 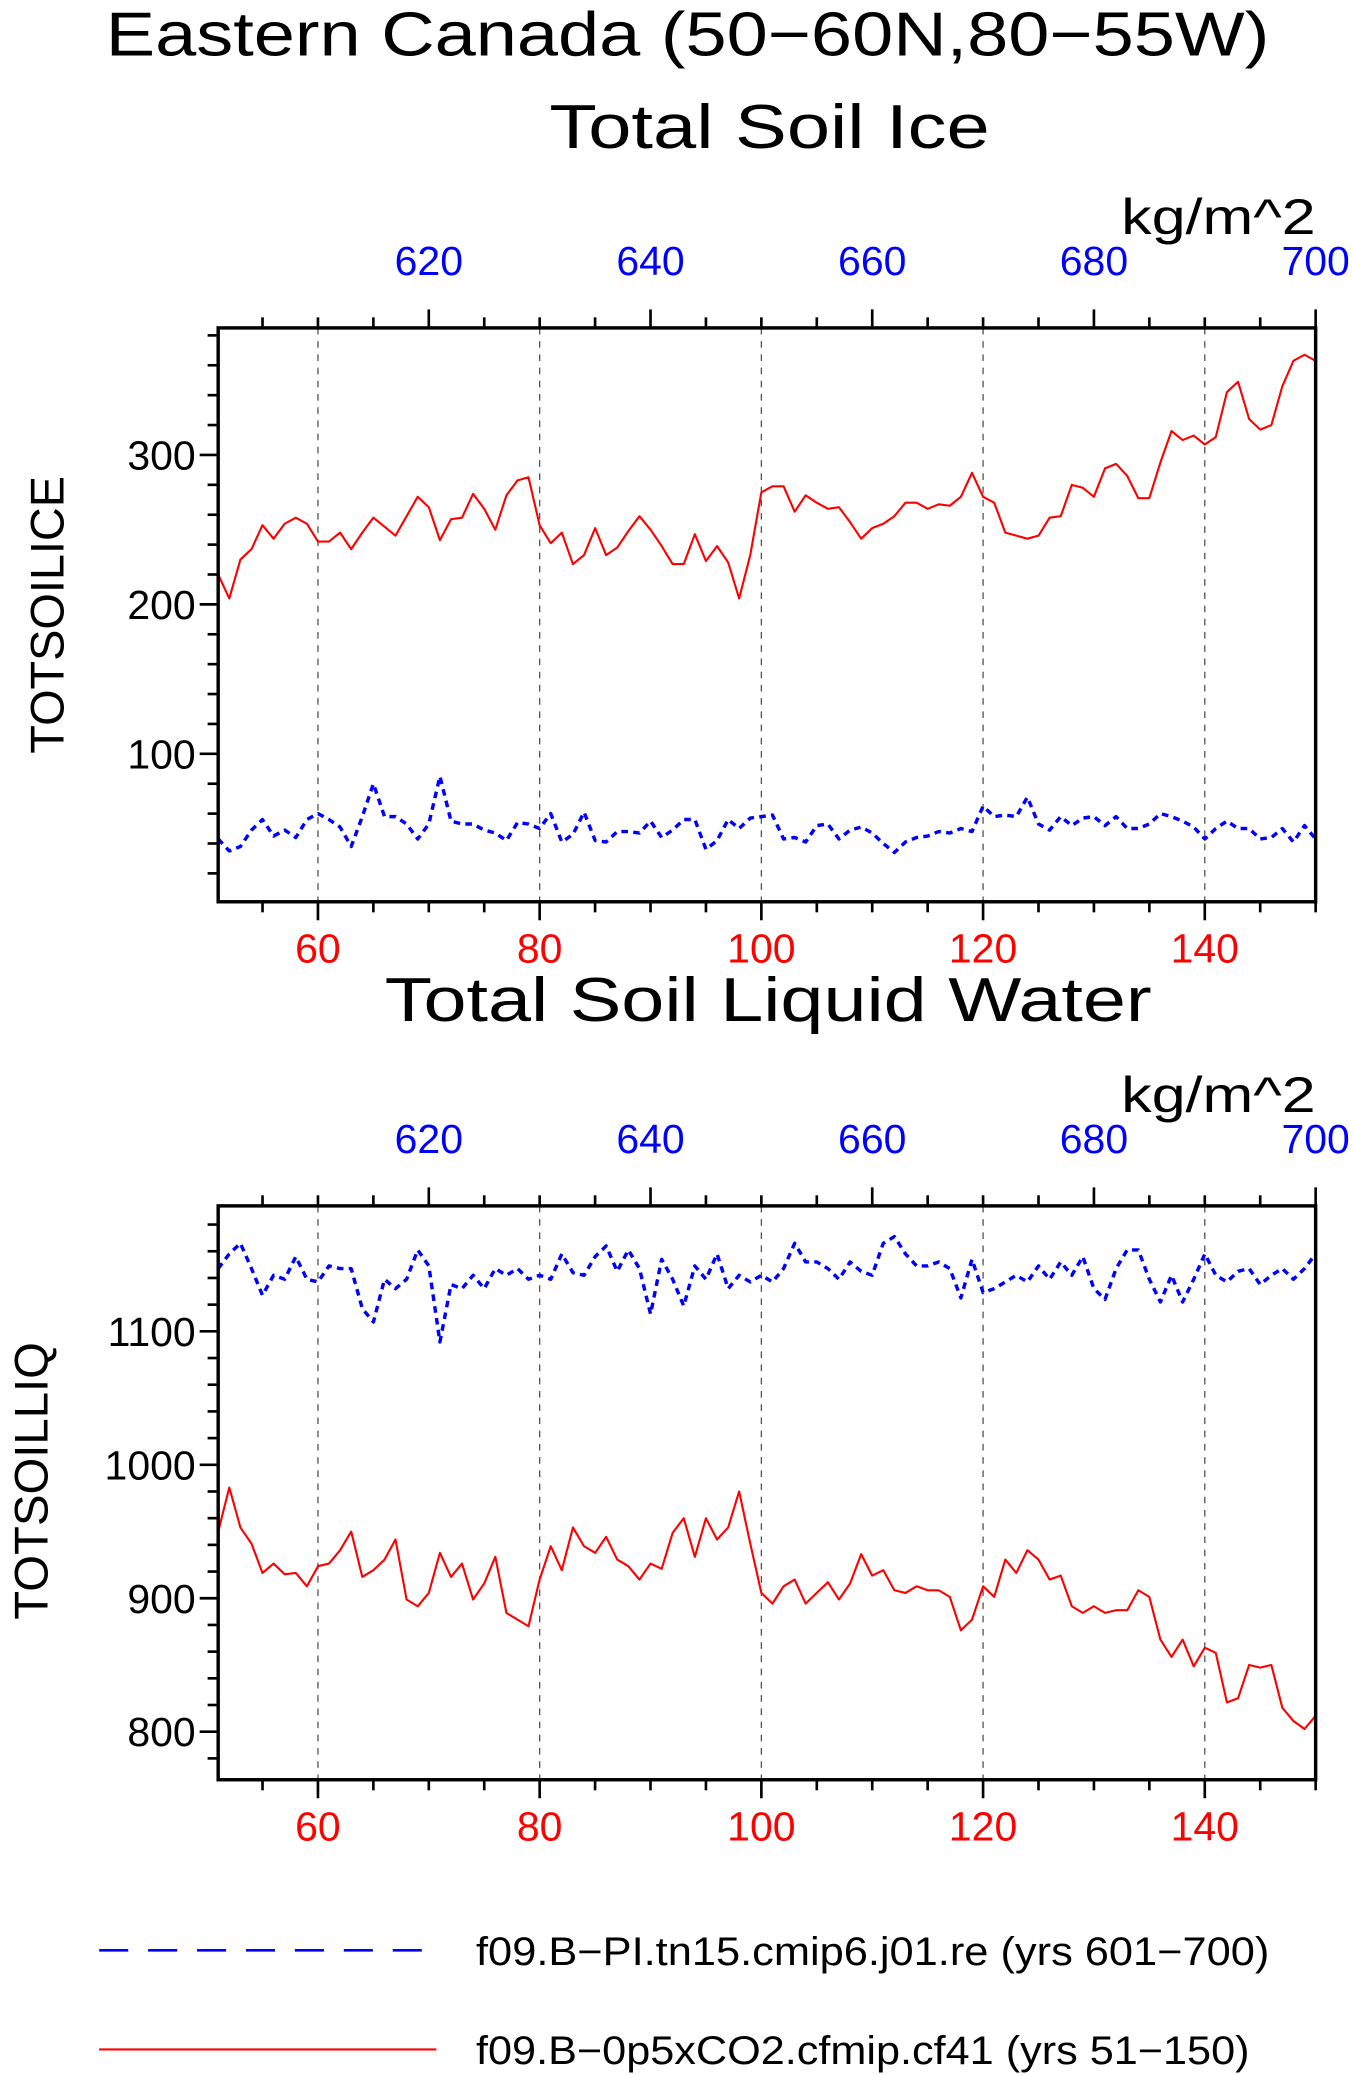 What do you see at coordinates (688, 35) in the screenshot?
I see `page-title: Eastern Canada (50−60N,80−55W)` at bounding box center [688, 35].